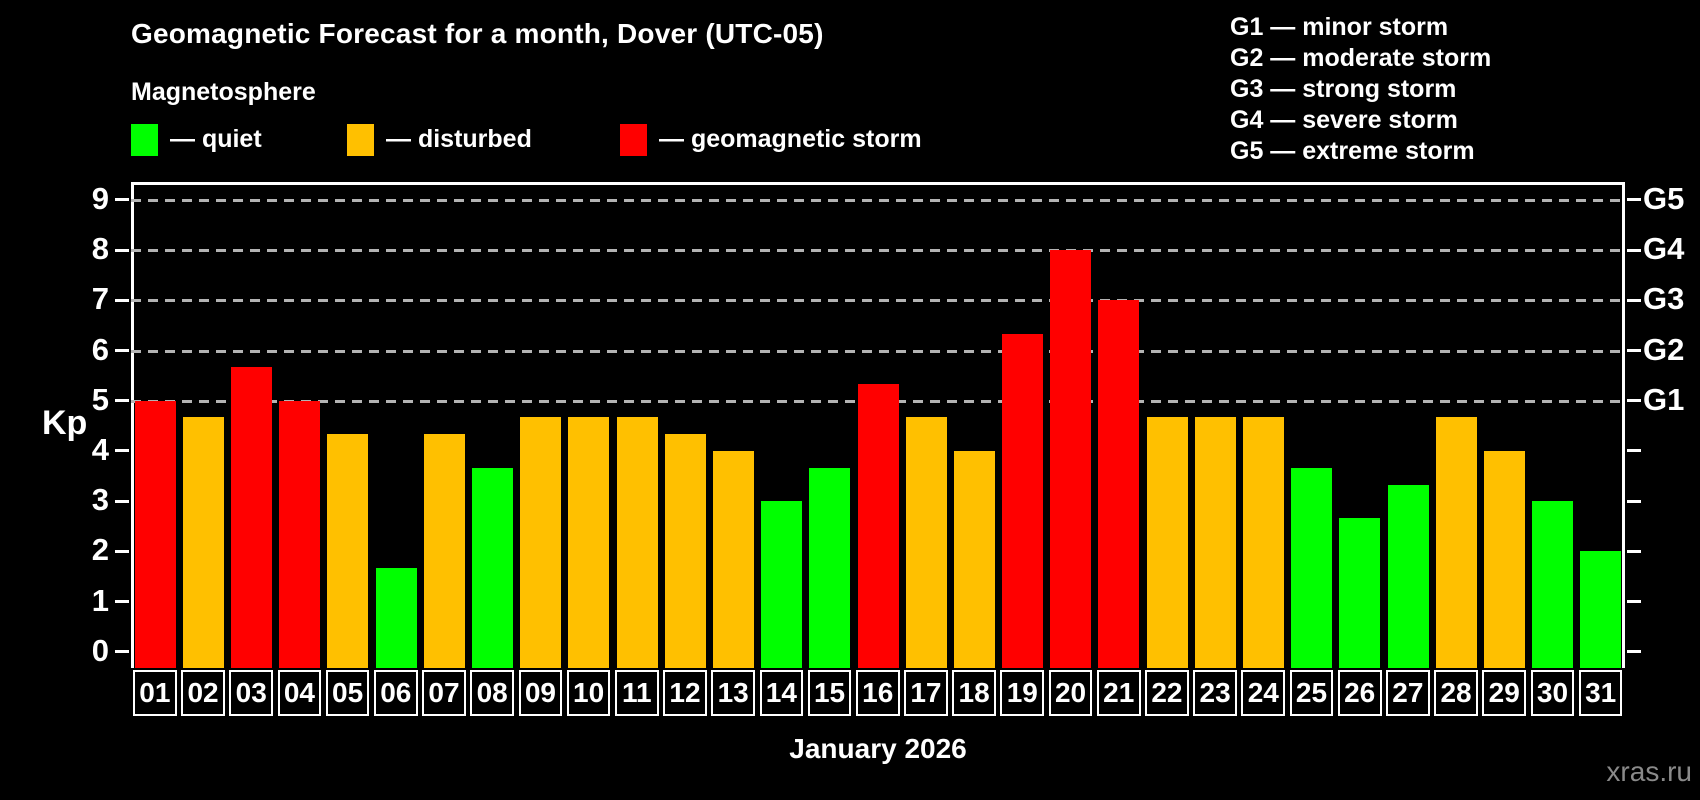 The height and width of the screenshot is (800, 1700). What do you see at coordinates (685, 693) in the screenshot?
I see `day-label-12: 12` at bounding box center [685, 693].